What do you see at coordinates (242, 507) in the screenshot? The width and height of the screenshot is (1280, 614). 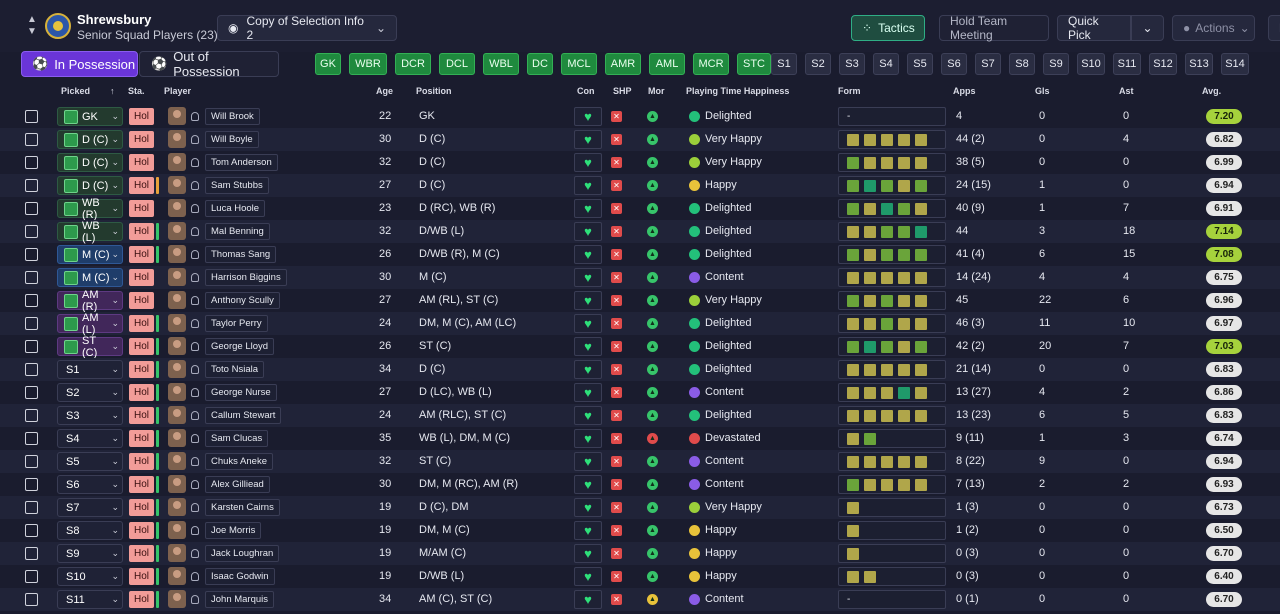 I see `player-name: Karsten Cairns` at bounding box center [242, 507].